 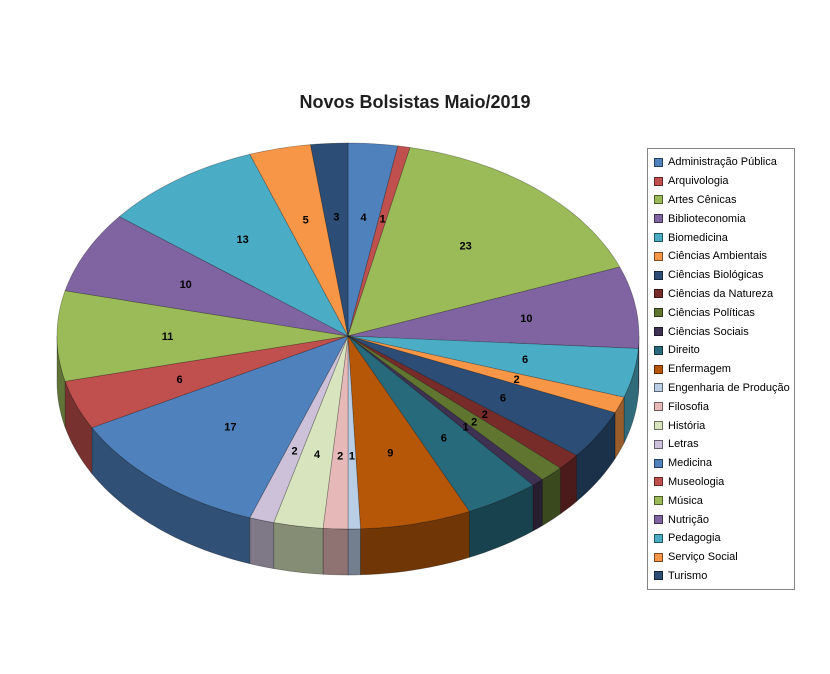 What do you see at coordinates (683, 444) in the screenshot?
I see `legend-label: Letras` at bounding box center [683, 444].